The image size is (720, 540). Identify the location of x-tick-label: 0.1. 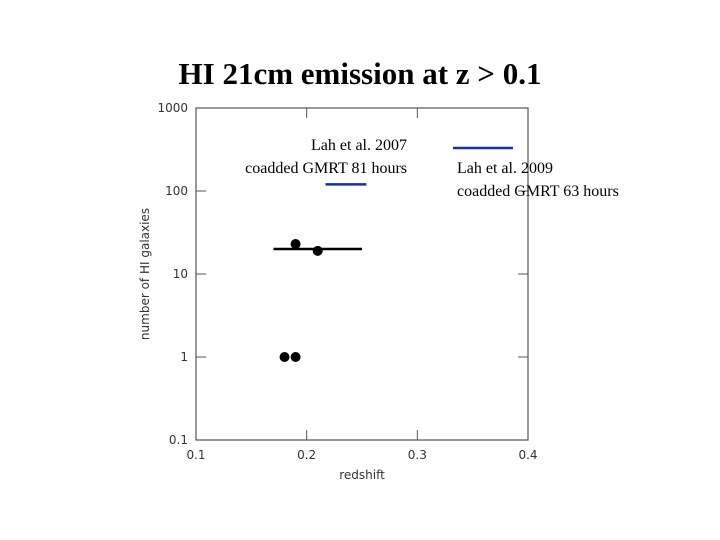
(195, 455).